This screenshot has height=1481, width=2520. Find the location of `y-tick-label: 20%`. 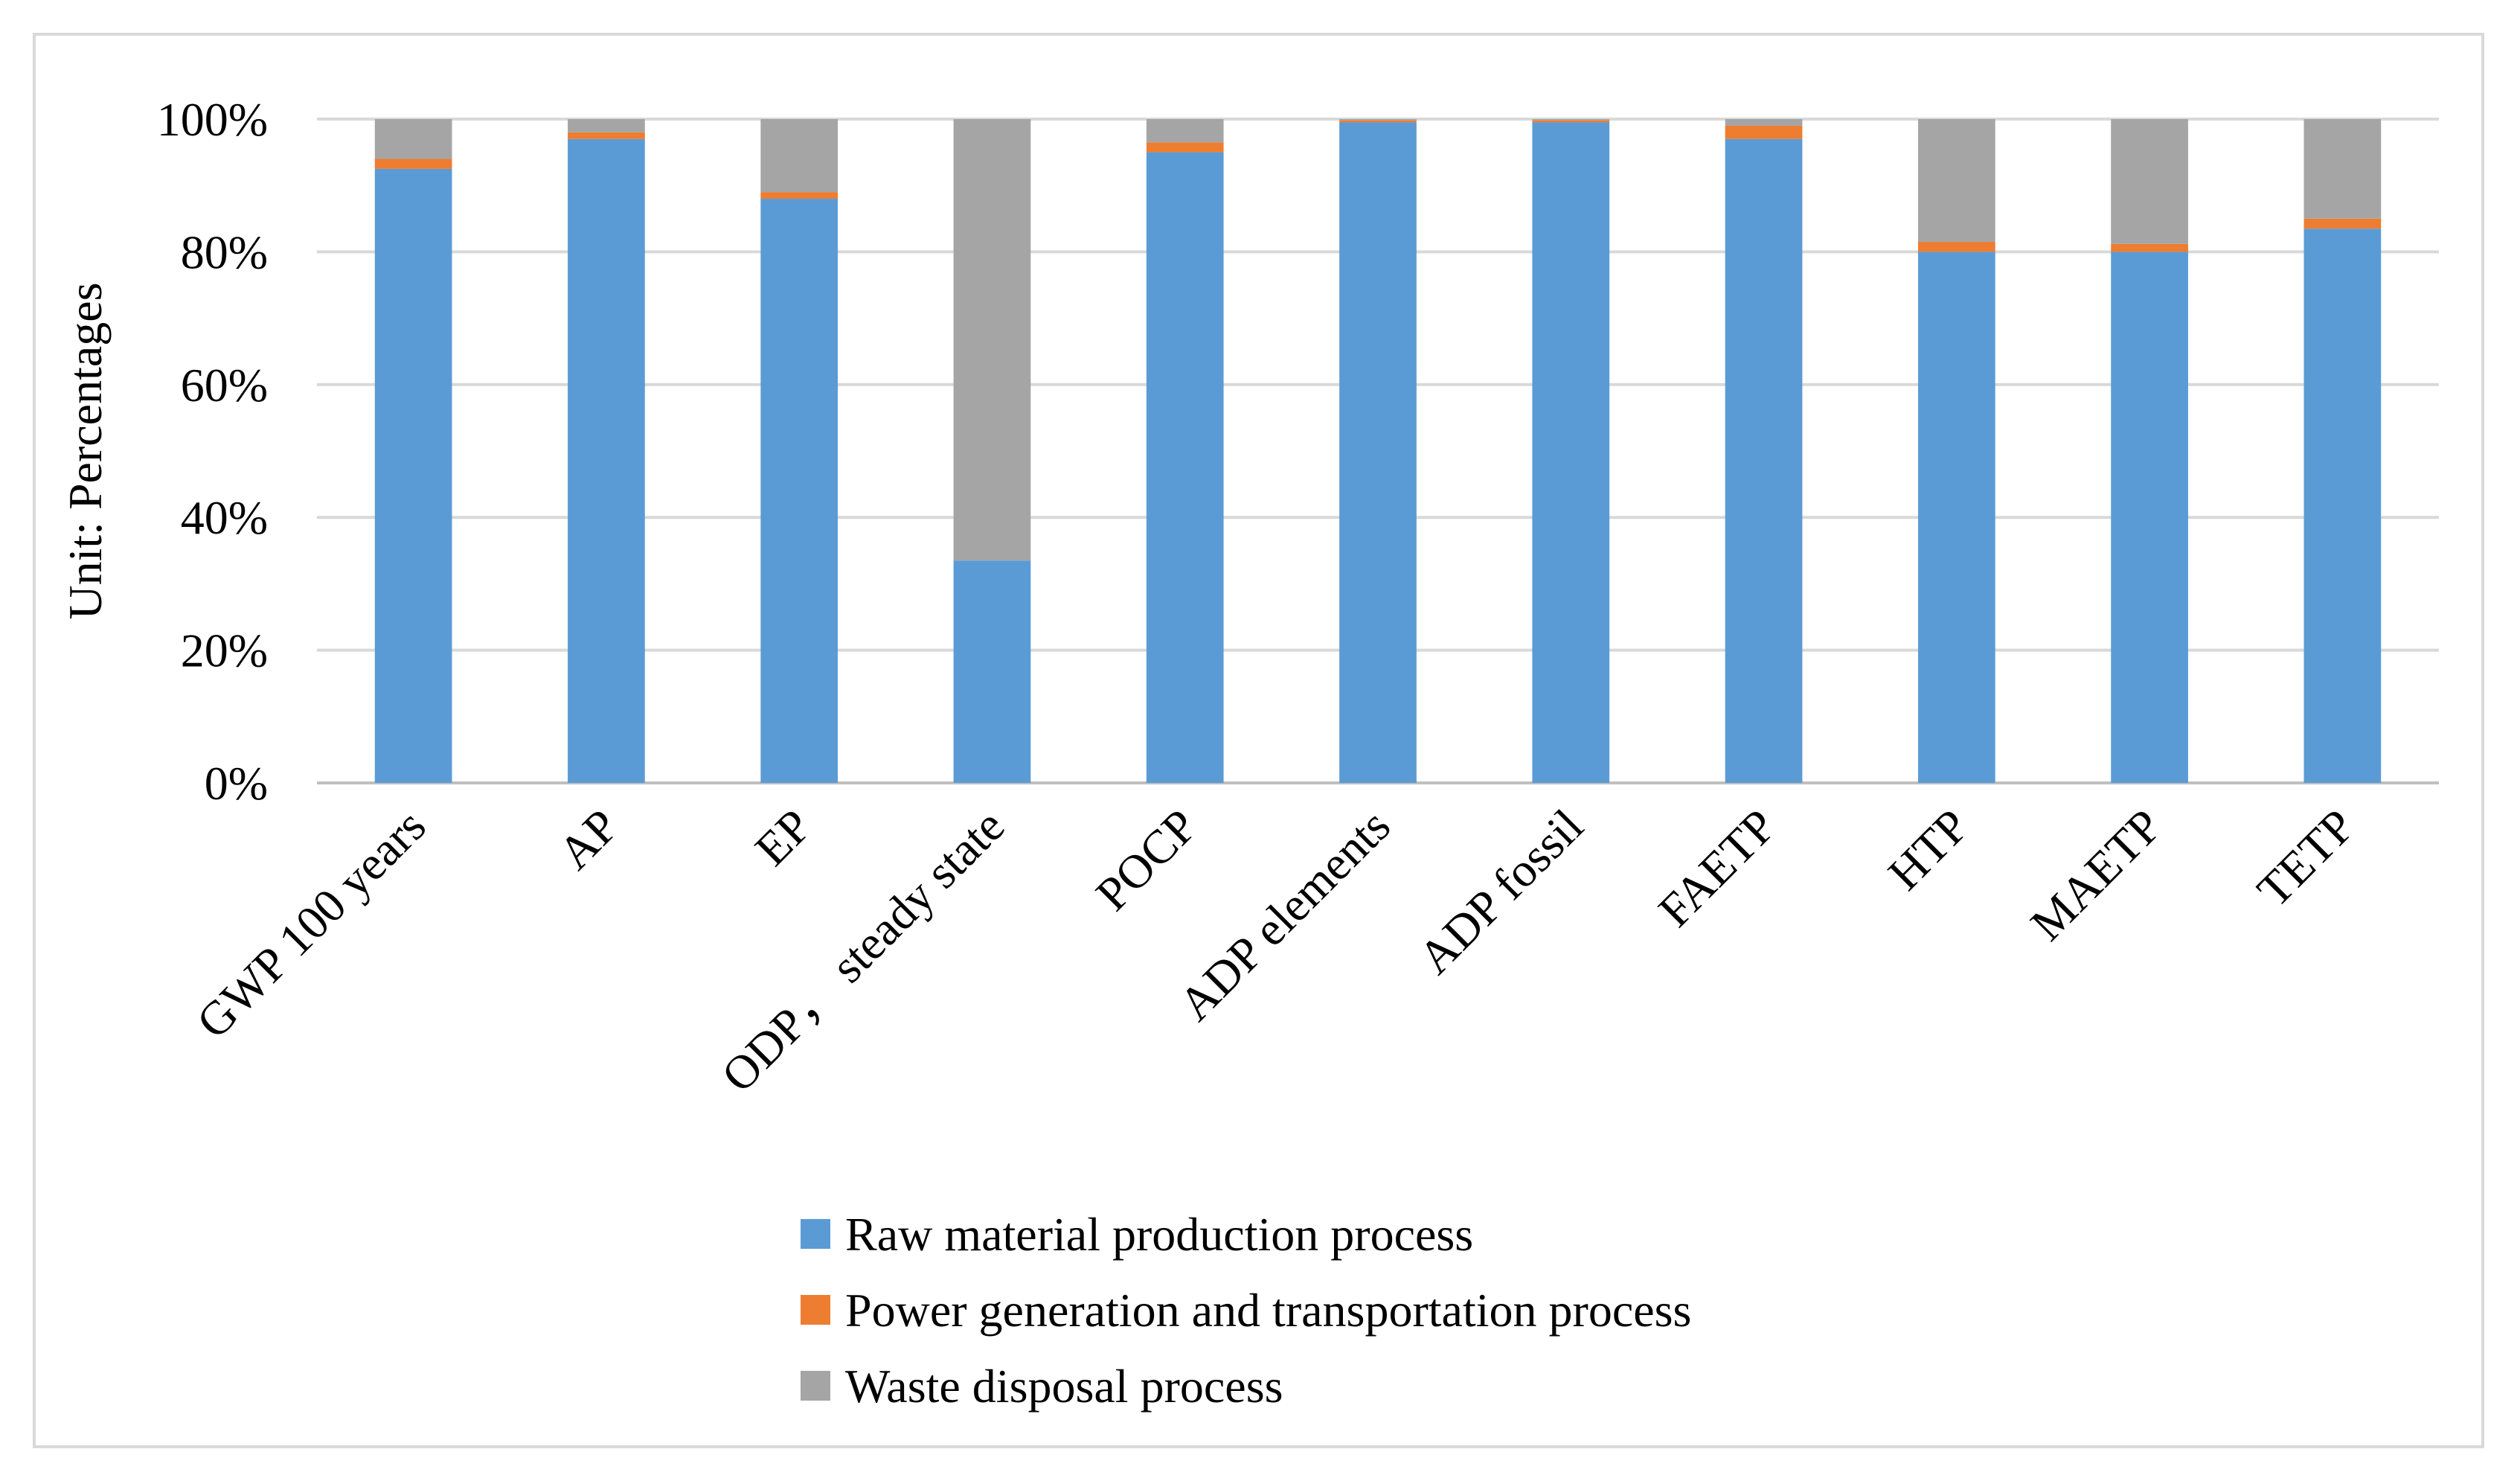

y-tick-label: 20% is located at coordinates (225, 650).